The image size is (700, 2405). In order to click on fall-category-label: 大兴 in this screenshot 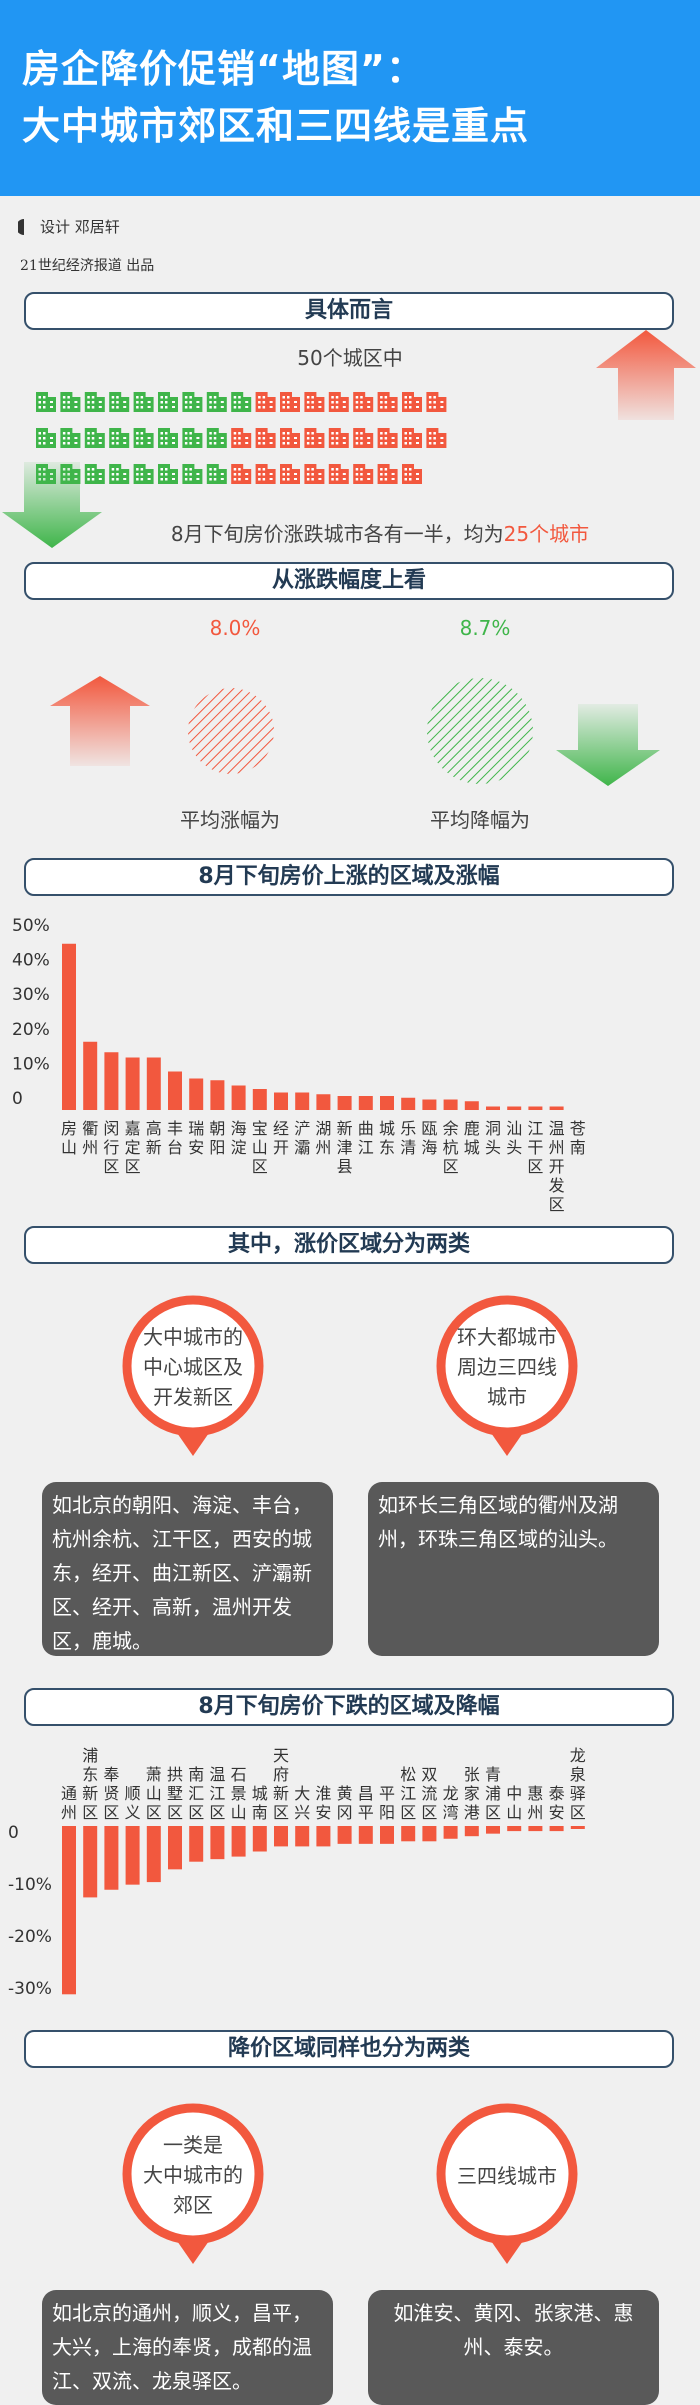, I will do `click(302, 1803)`.